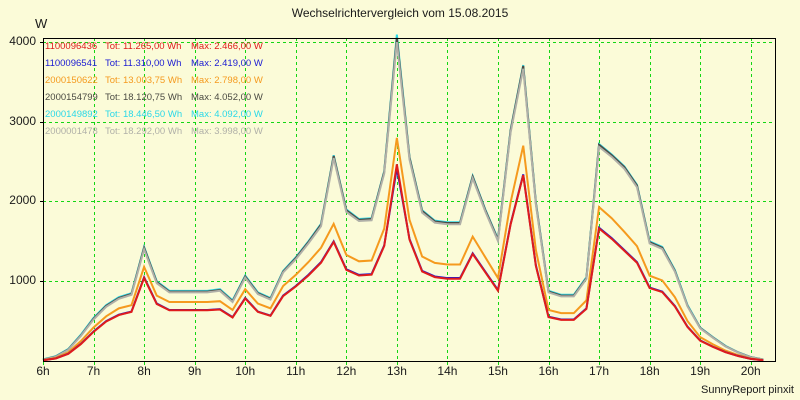 This screenshot has width=800, height=400. Describe the element at coordinates (22, 280) in the screenshot. I see `y-axis-tick-label: 1000` at that location.